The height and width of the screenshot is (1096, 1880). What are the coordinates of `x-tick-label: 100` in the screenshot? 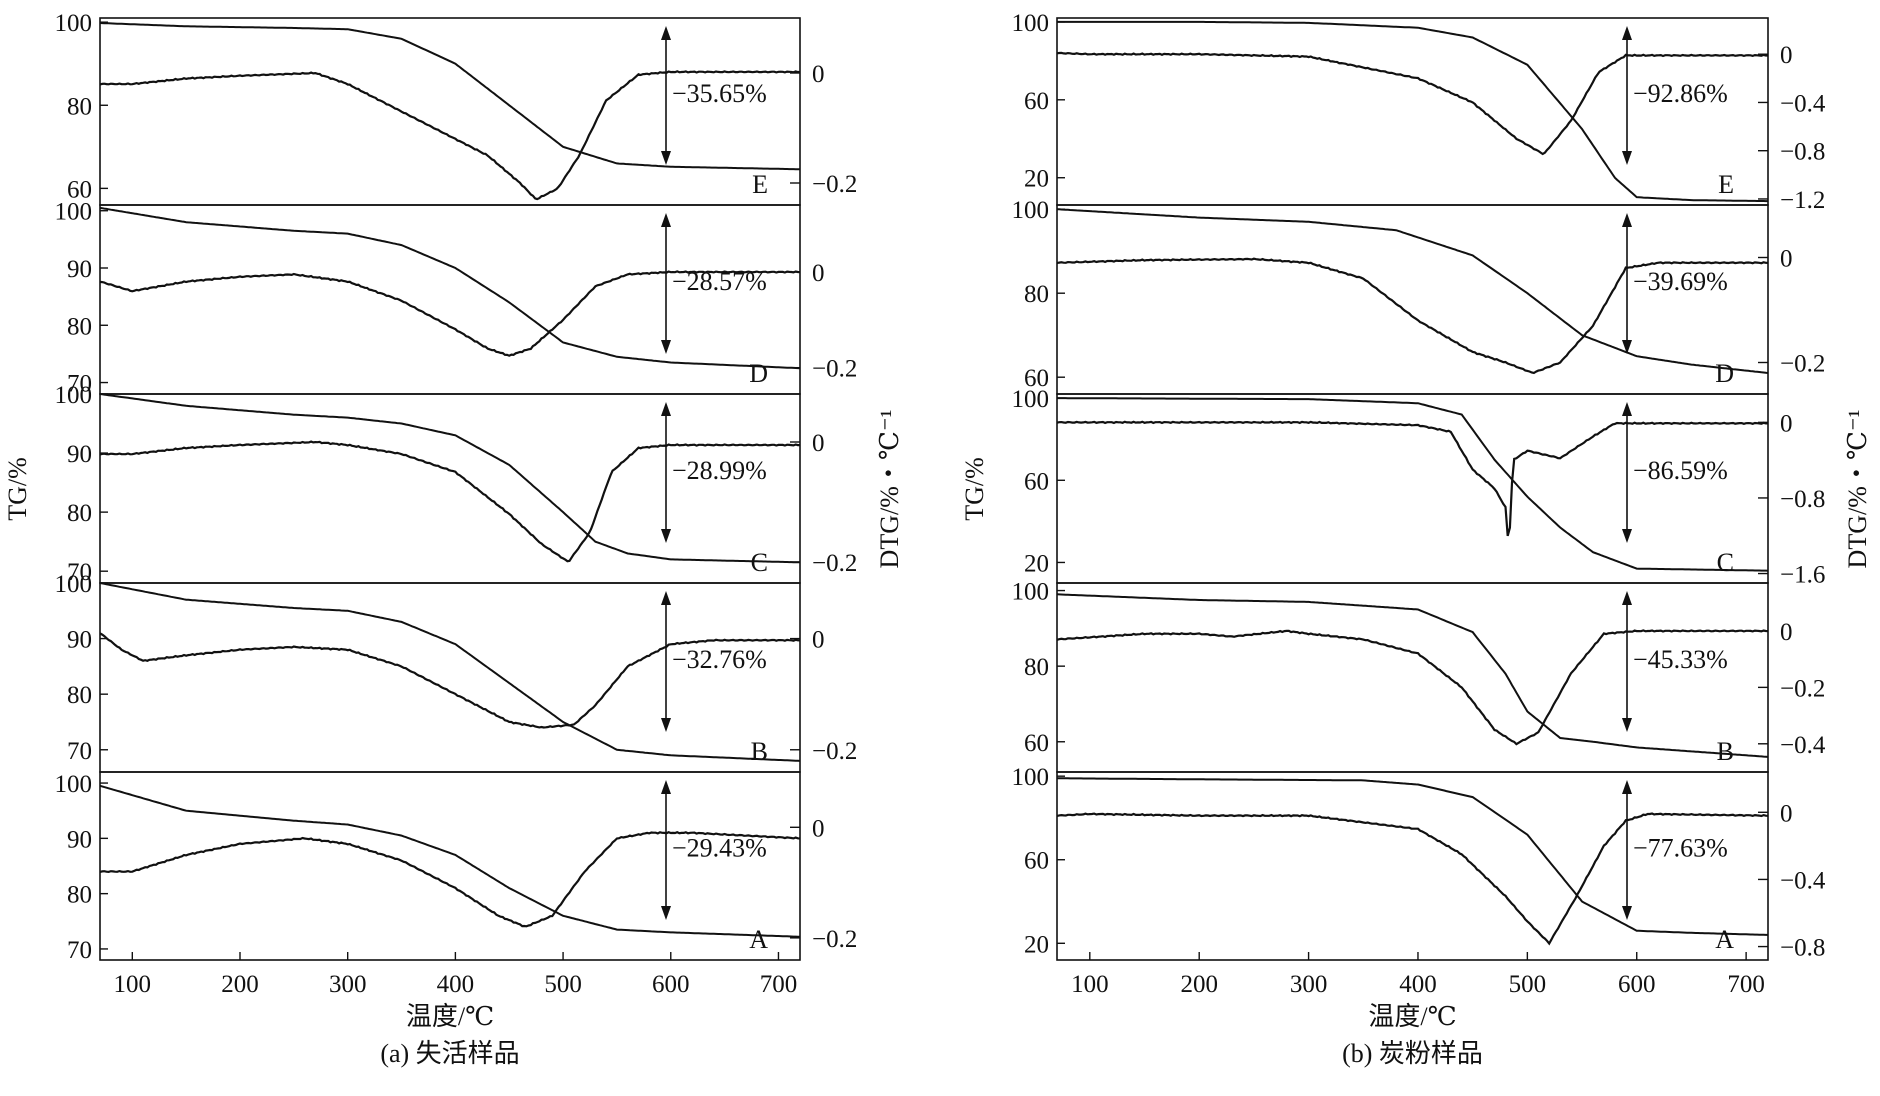 It's located at (133, 984).